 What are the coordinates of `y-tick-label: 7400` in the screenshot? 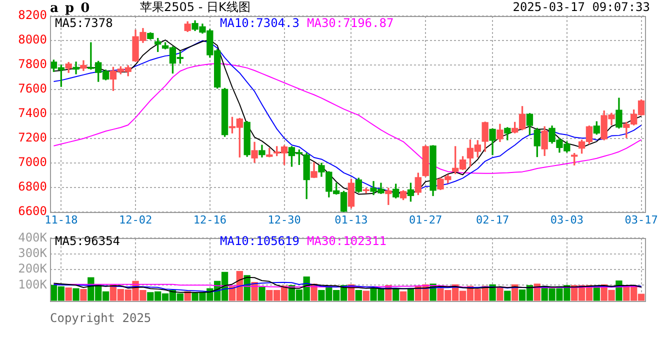 It's located at (32, 113).